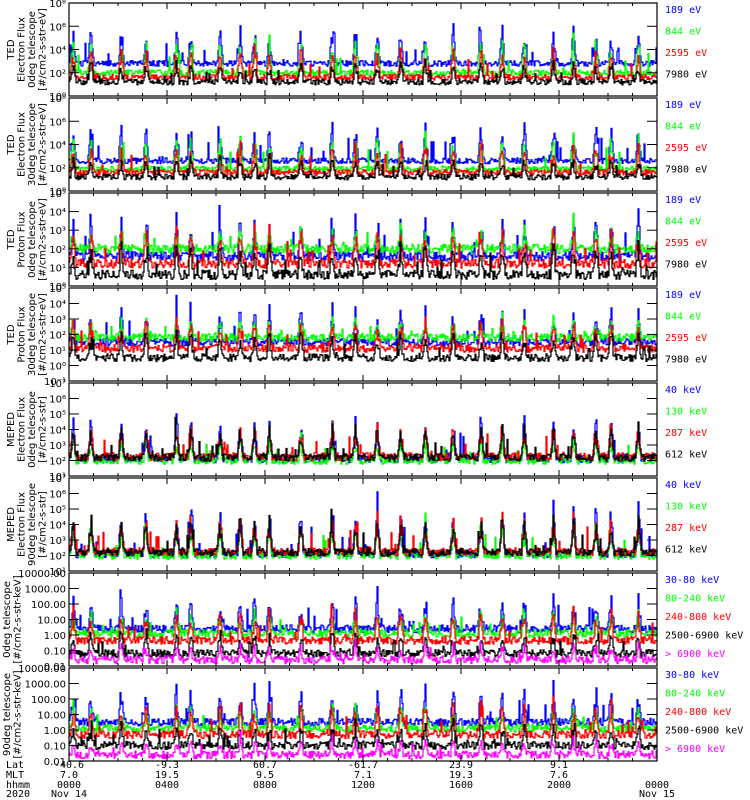  What do you see at coordinates (55, 731) in the screenshot?
I see `y-tick-label: 1.00` at bounding box center [55, 731].